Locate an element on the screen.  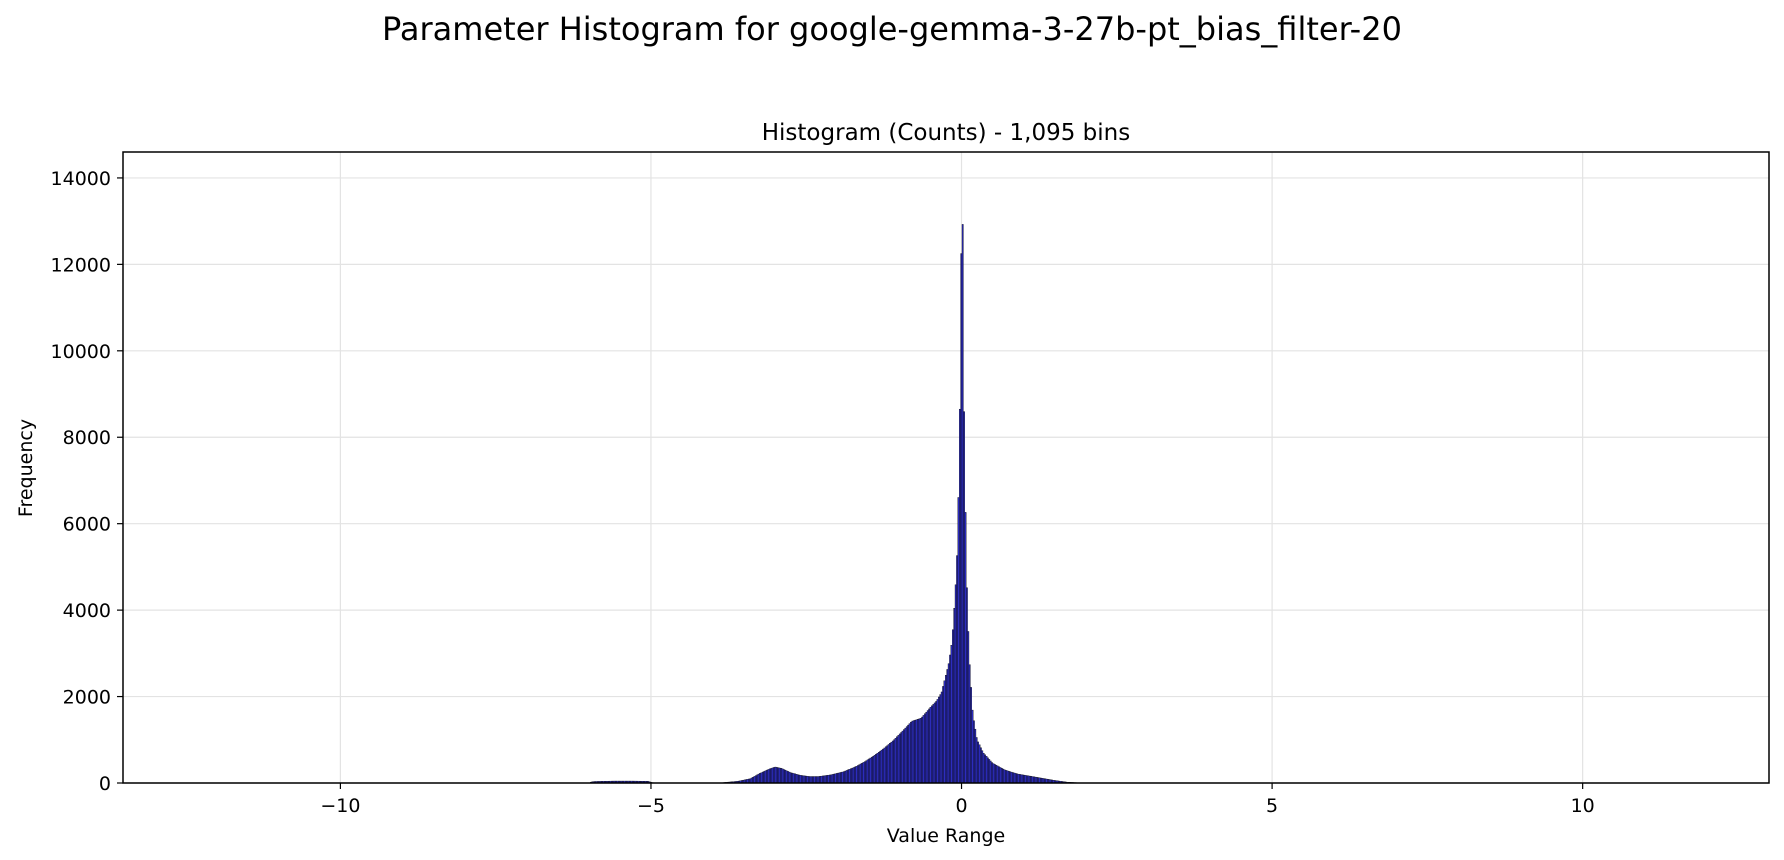
x-tick-label: −10 is located at coordinates (340, 806).